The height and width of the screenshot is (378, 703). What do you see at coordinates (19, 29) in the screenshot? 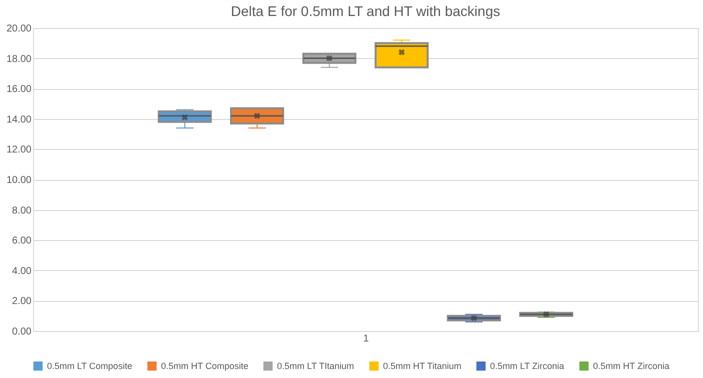
I see `y-tick-label: 20.00` at bounding box center [19, 29].